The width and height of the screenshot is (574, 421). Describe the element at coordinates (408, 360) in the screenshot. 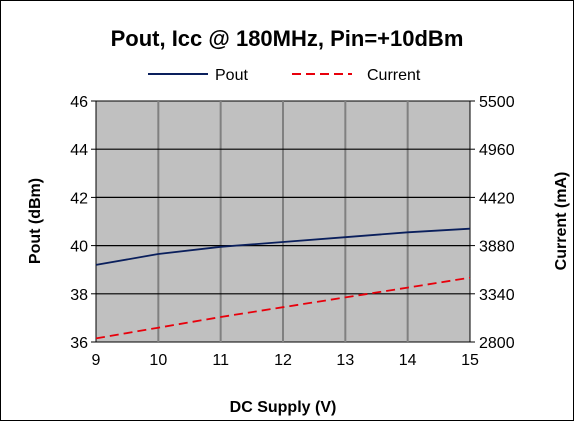

I see `x-tick-label: 14` at that location.